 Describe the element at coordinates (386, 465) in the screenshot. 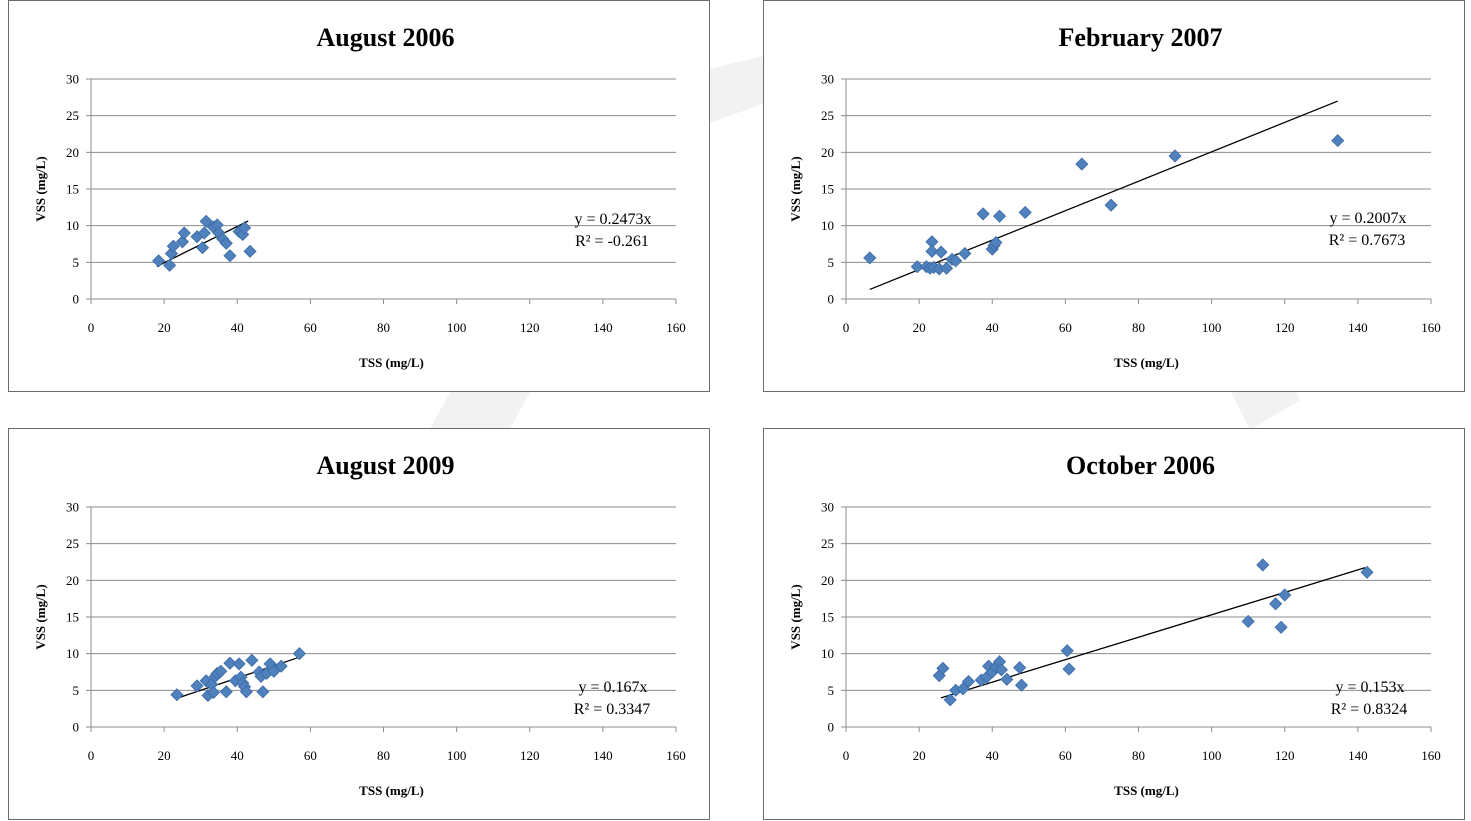

I see `chart-title: August 2009` at that location.